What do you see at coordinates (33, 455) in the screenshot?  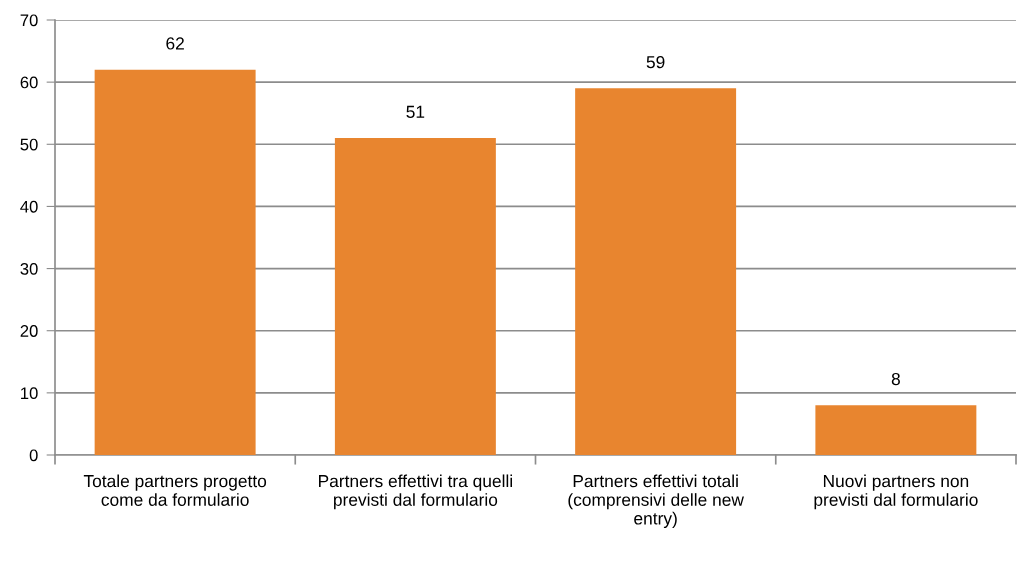 I see `y-tick-label: 0` at bounding box center [33, 455].